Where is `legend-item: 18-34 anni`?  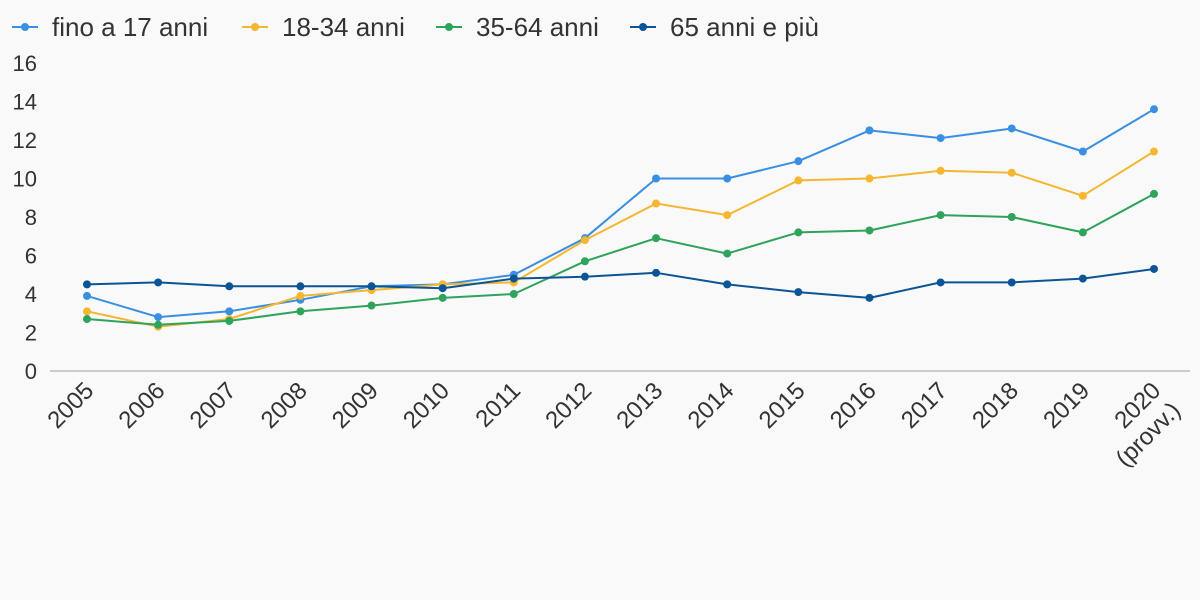
legend-item: 18-34 anni is located at coordinates (323, 27).